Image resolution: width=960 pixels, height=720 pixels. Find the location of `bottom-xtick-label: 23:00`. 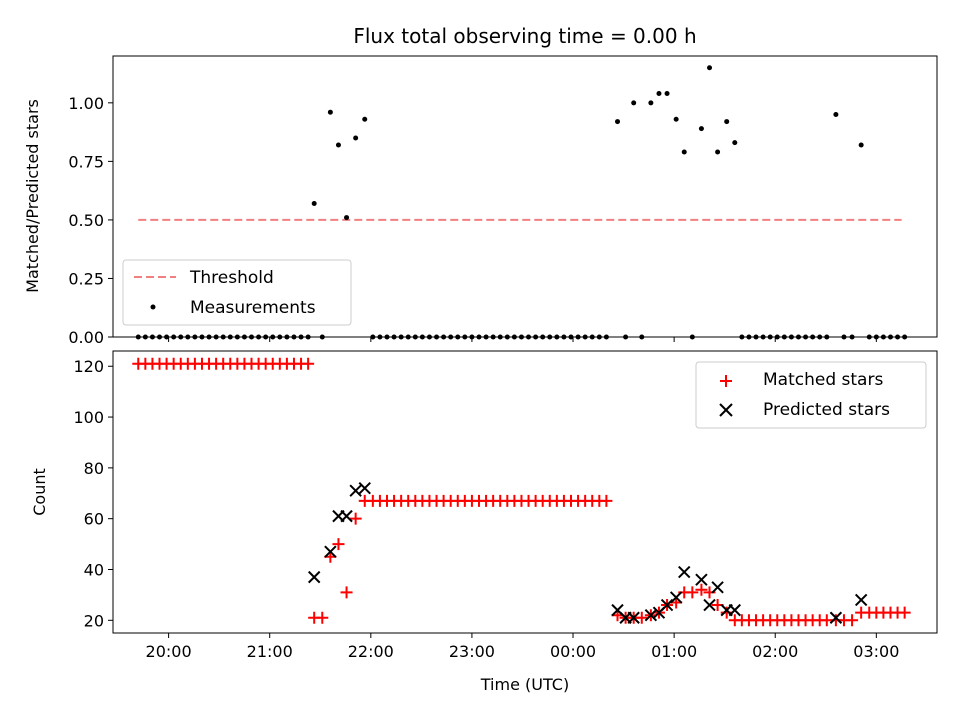

bottom-xtick-label: 23:00 is located at coordinates (472, 651).